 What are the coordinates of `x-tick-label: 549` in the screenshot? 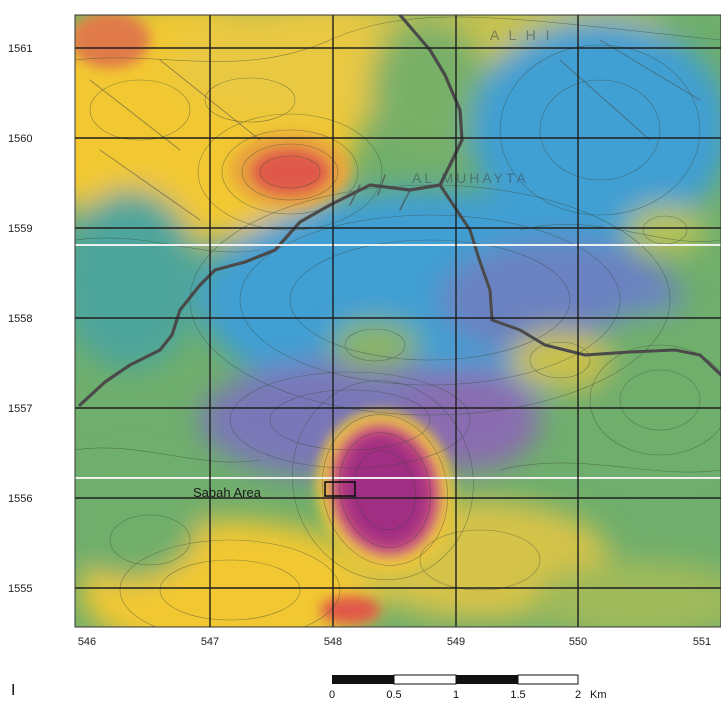 It's located at (456, 642).